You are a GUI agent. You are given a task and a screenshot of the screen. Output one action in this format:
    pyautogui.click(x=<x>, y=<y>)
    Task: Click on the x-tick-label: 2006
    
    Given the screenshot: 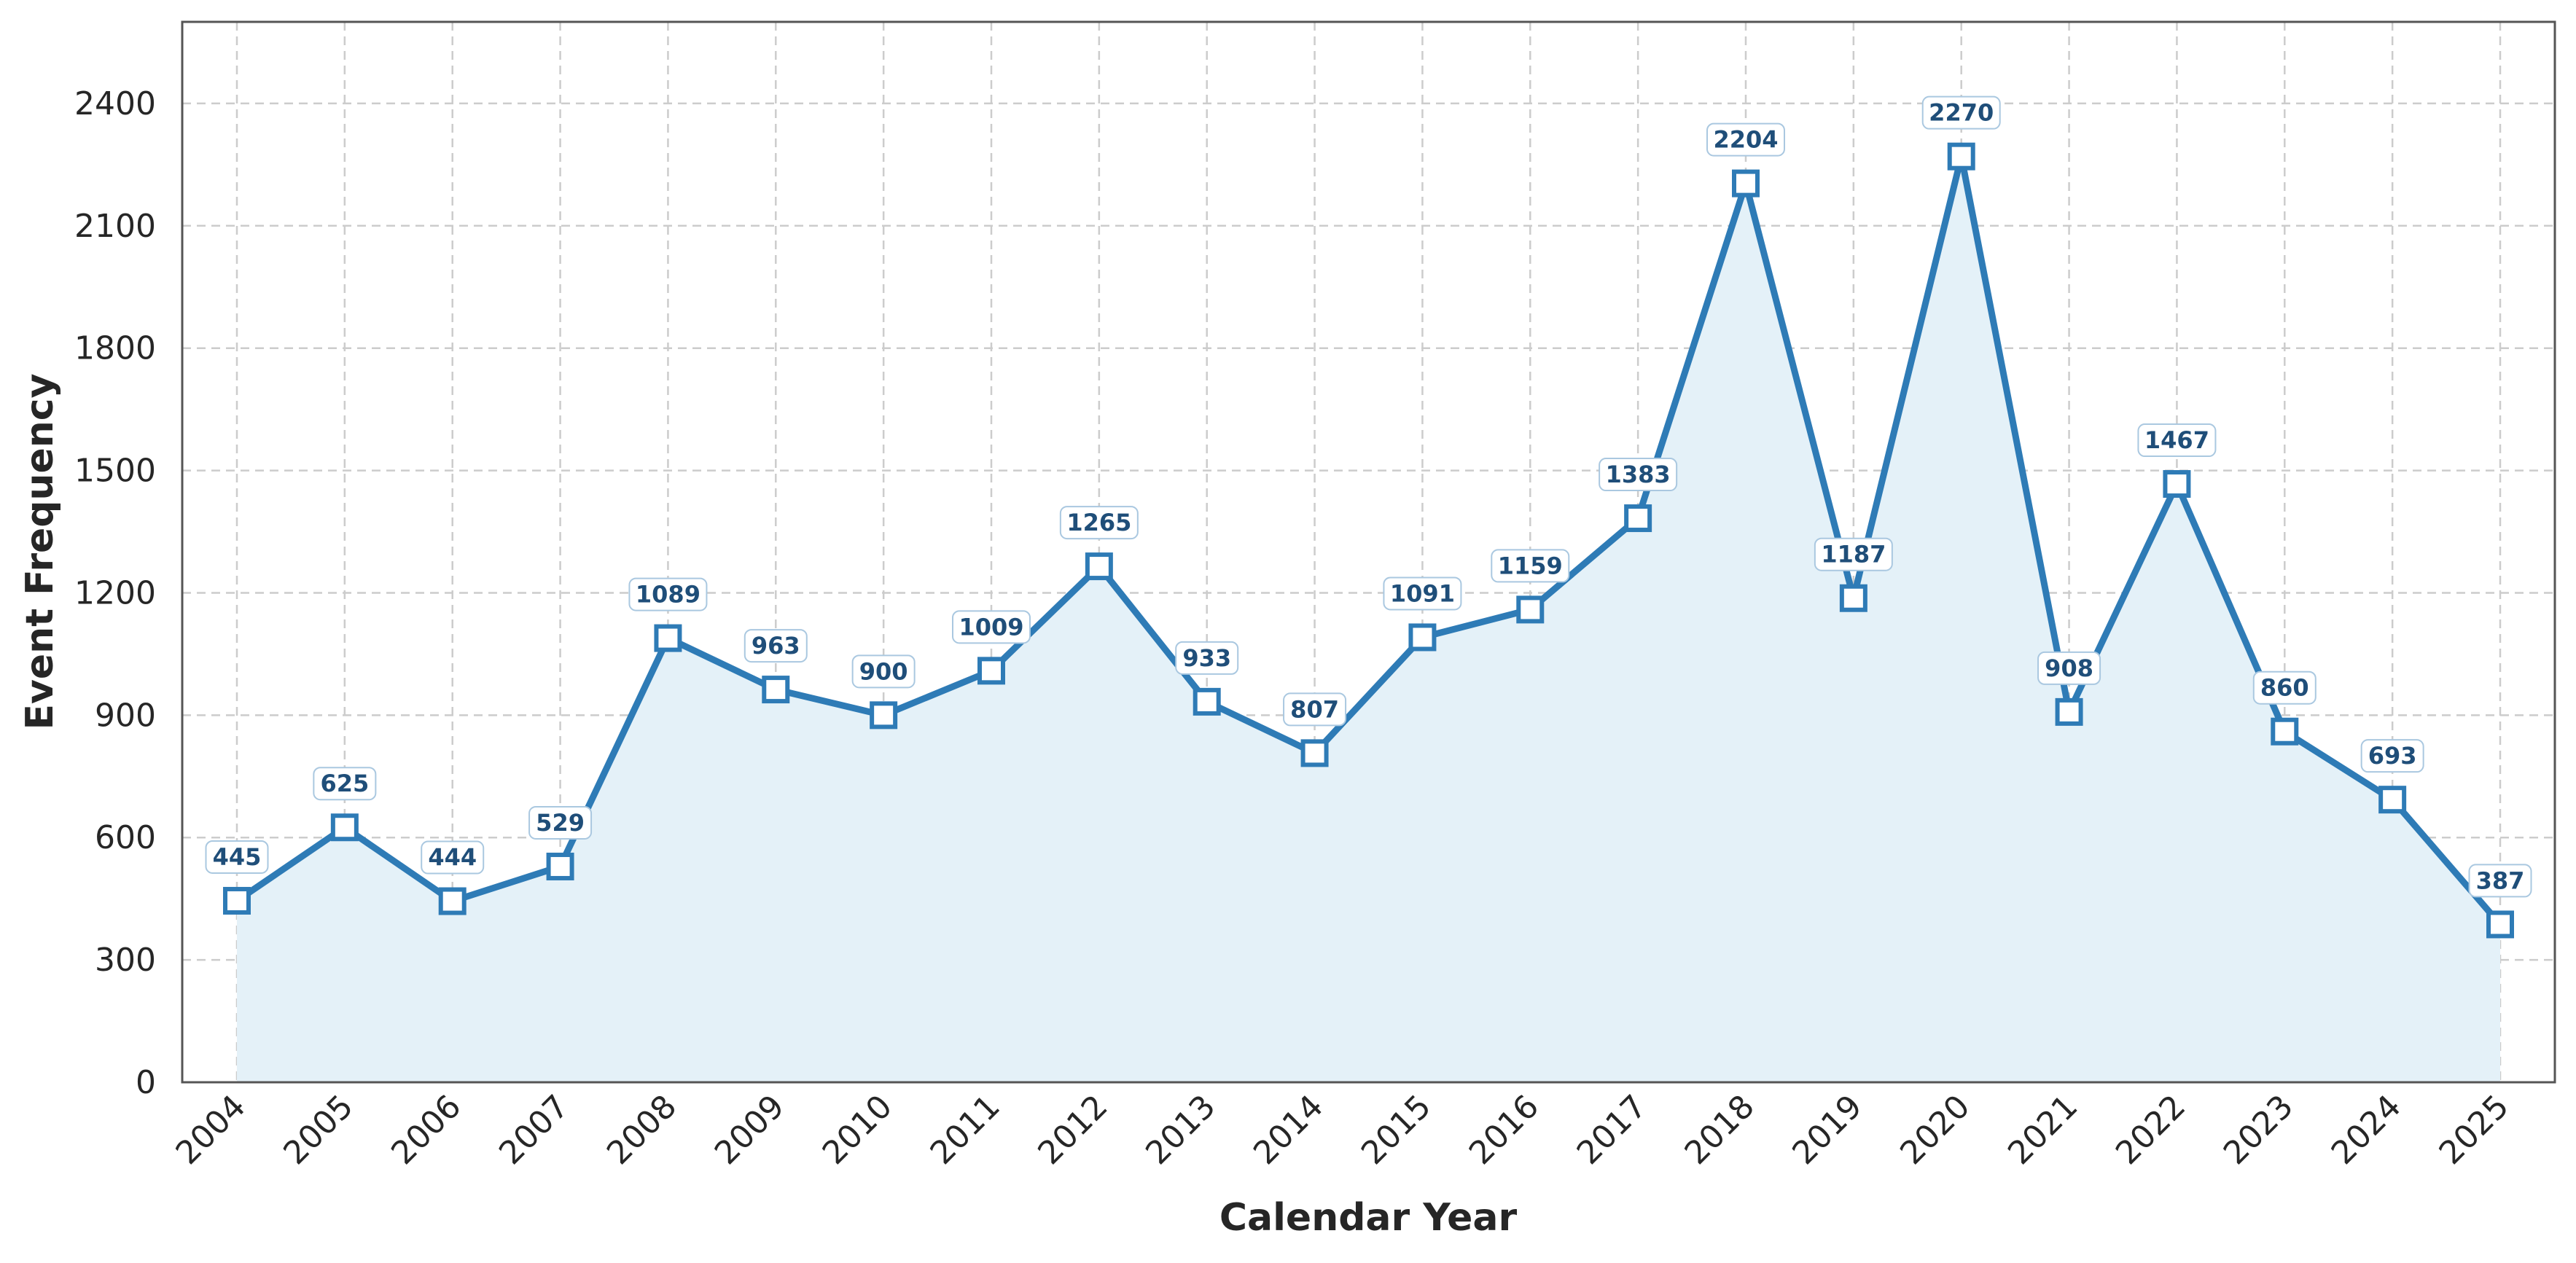 What is the action you would take?
    pyautogui.click(x=426, y=1130)
    